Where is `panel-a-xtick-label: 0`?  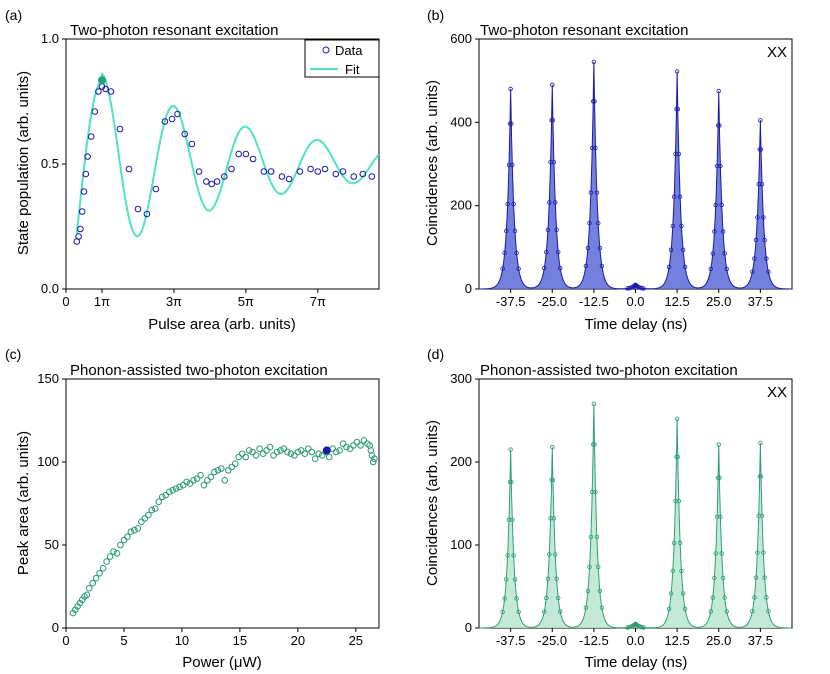
panel-a-xtick-label: 0 is located at coordinates (65, 301).